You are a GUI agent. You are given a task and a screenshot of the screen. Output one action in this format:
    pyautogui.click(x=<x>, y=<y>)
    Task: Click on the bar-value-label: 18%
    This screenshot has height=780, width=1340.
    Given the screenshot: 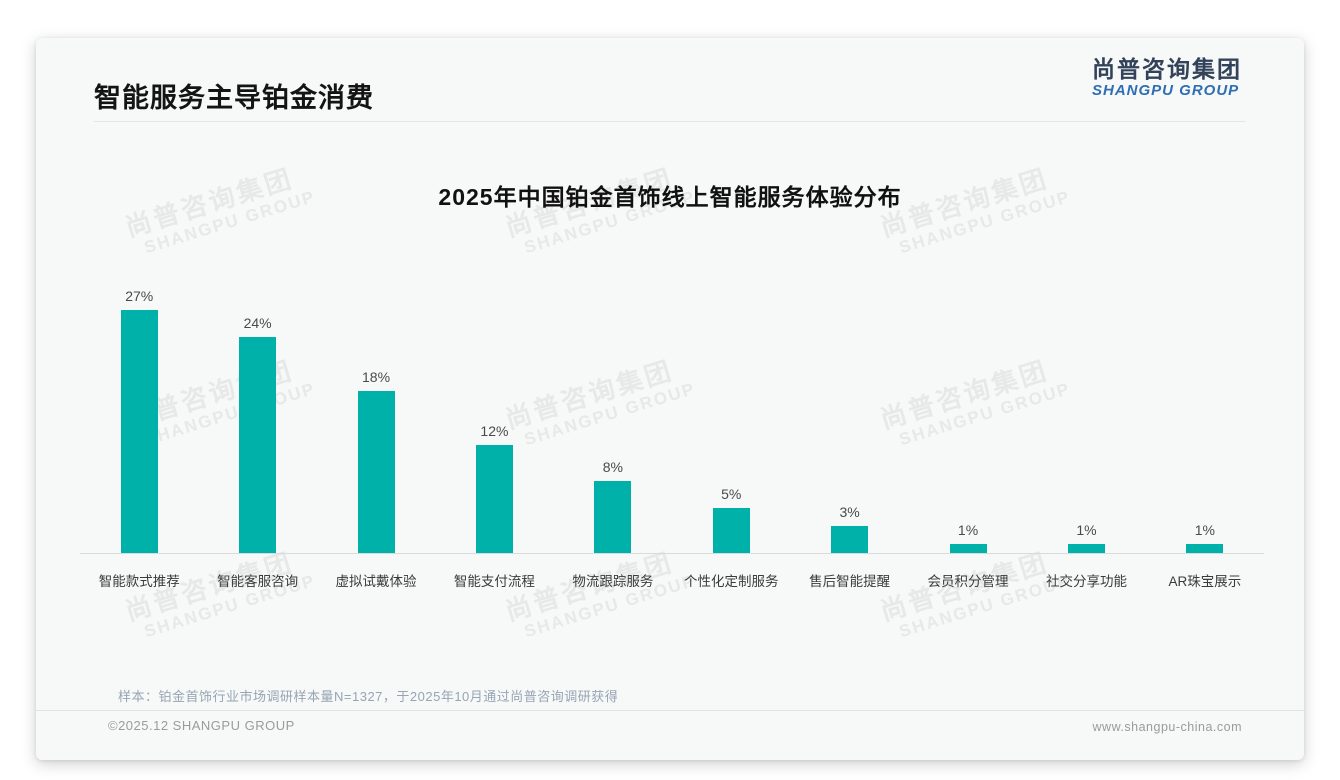 What is the action you would take?
    pyautogui.click(x=376, y=377)
    